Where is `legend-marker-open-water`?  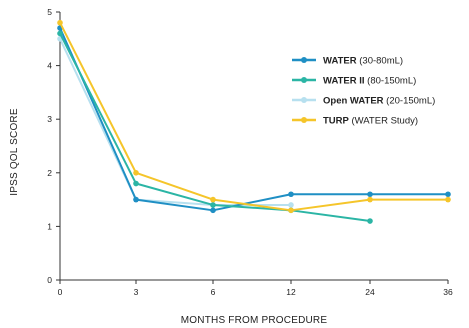
legend-marker-open-water is located at coordinates (304, 100).